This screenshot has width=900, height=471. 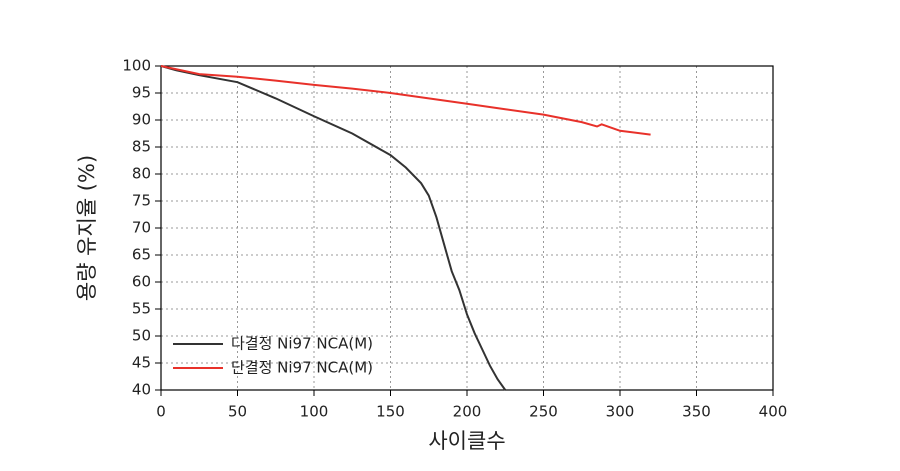 I want to click on y-tick-label: 75, so click(x=141, y=201).